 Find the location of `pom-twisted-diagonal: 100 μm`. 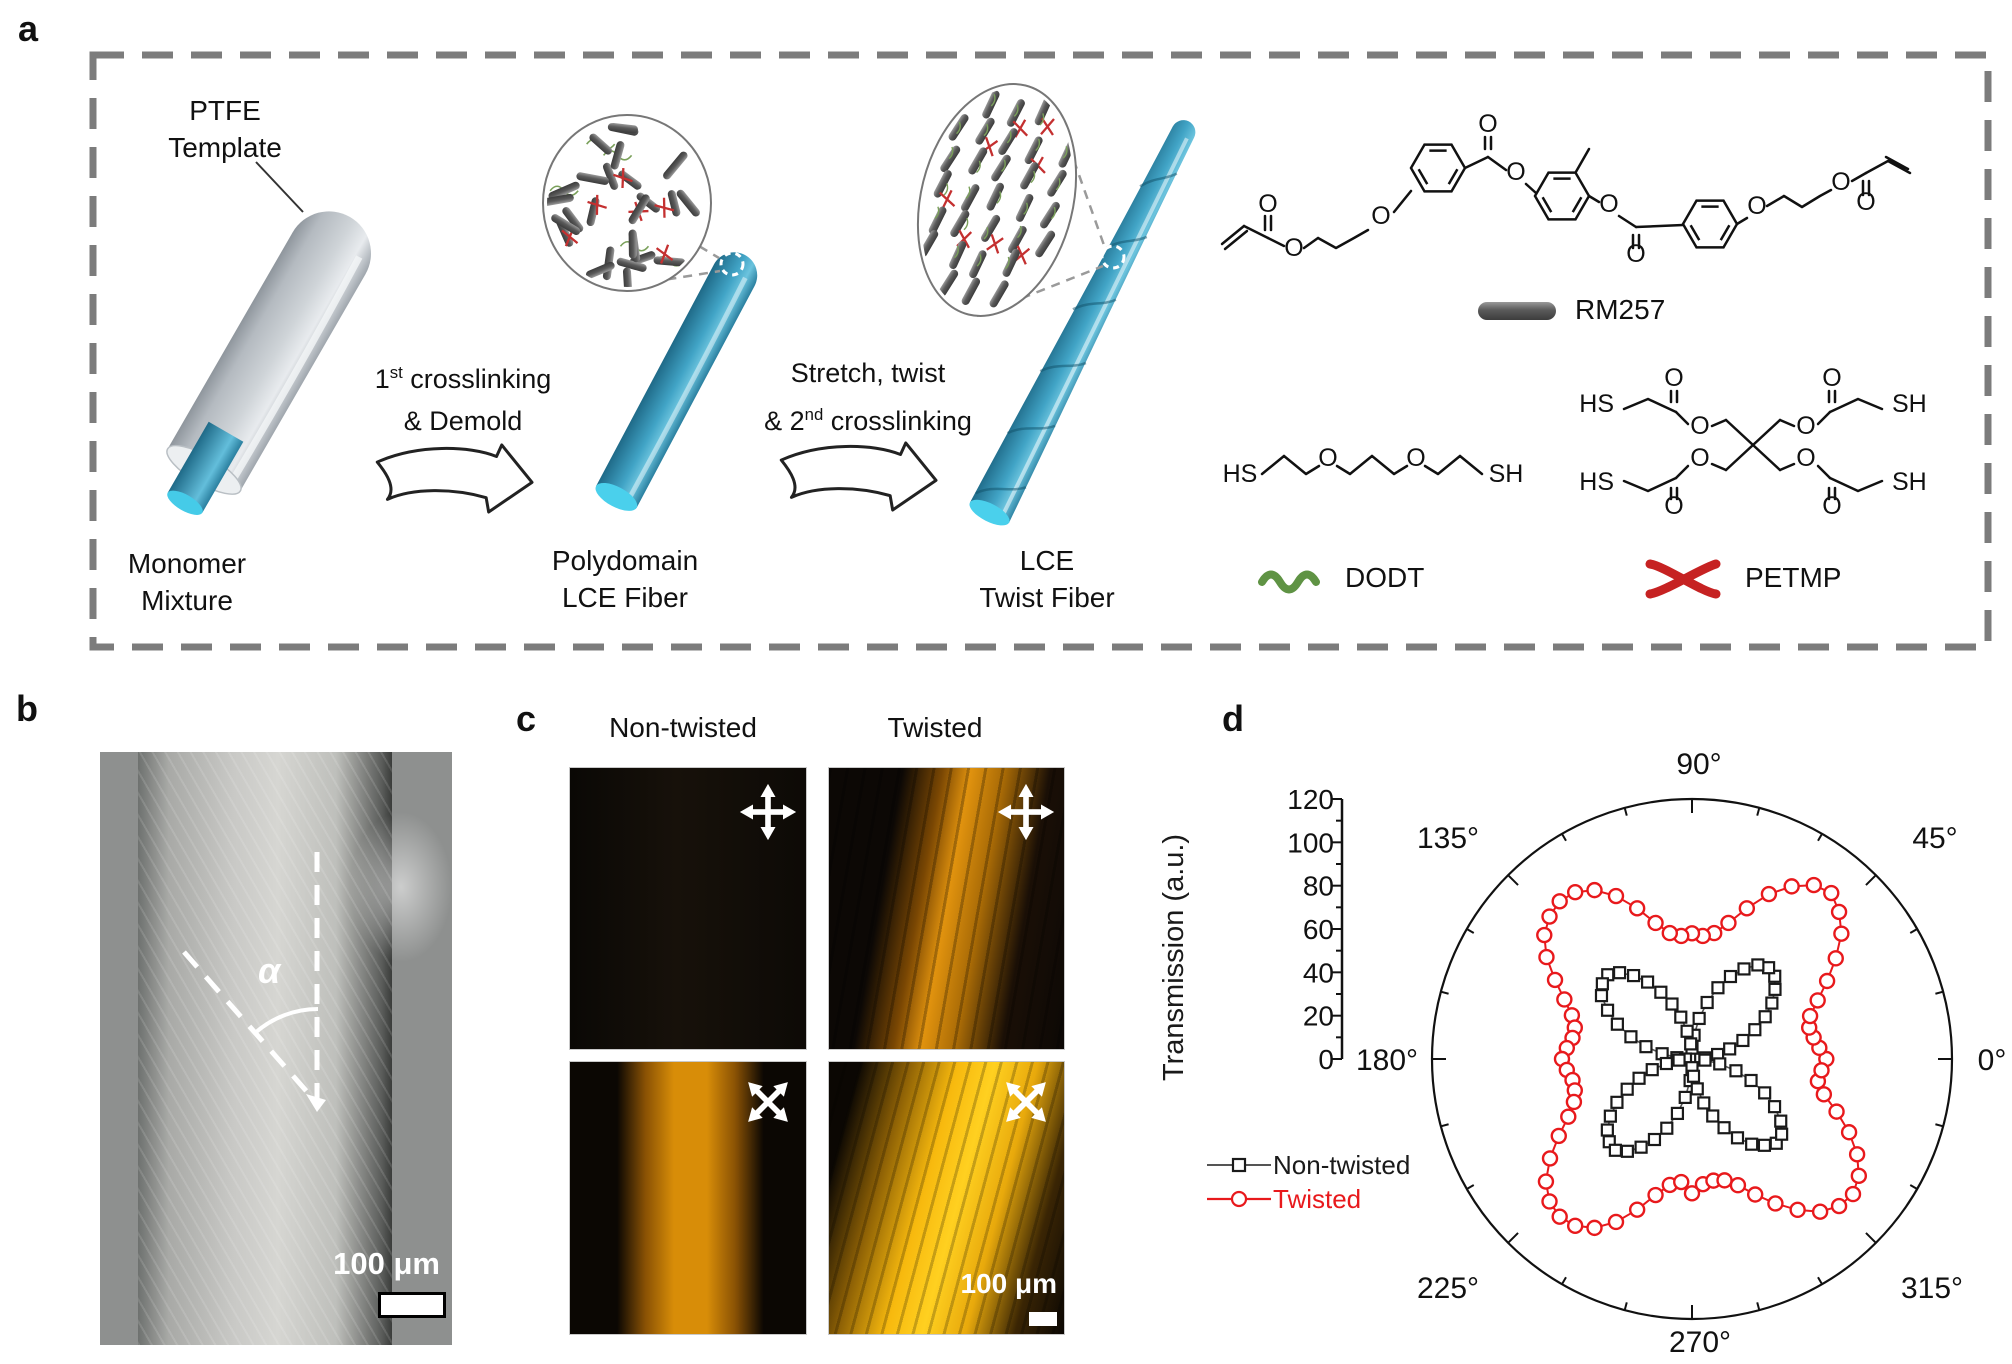

pom-twisted-diagonal: 100 μm is located at coordinates (946, 1198).